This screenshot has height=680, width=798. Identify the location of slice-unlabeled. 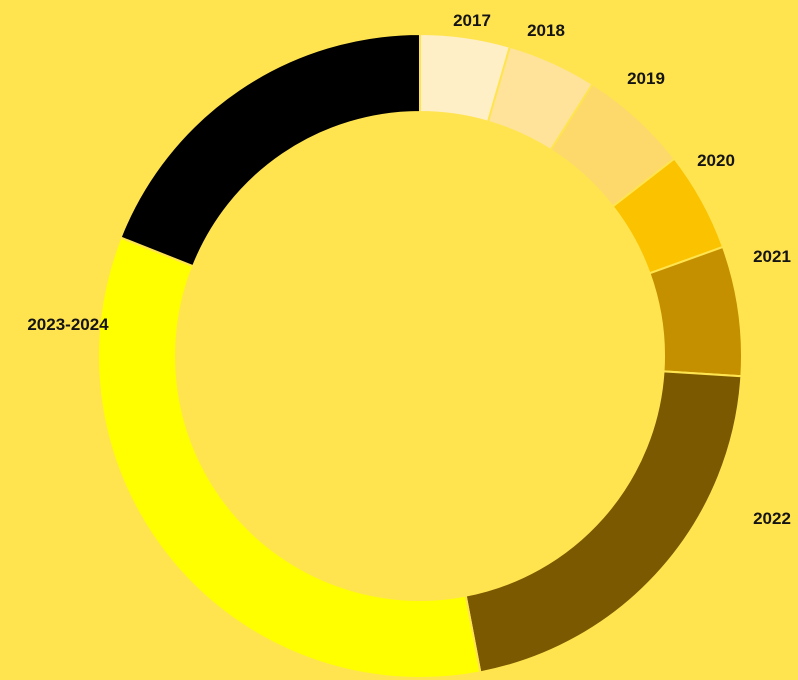
(270, 150).